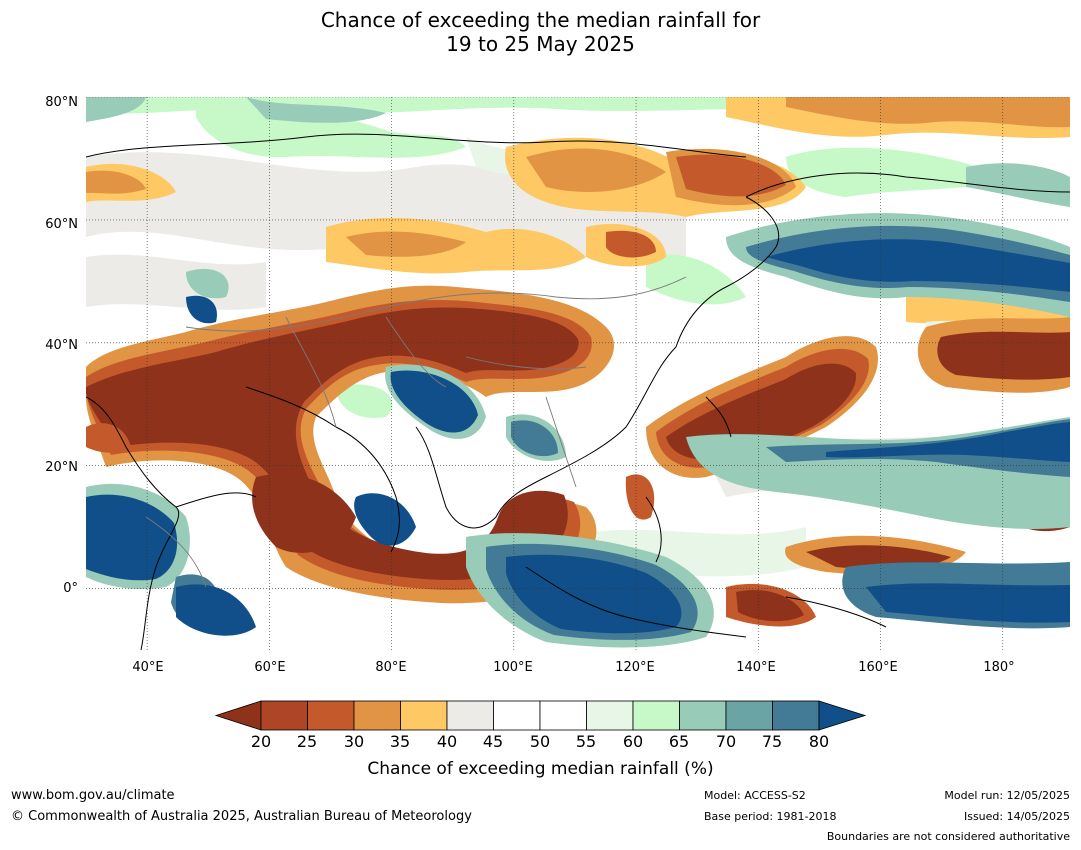  Describe the element at coordinates (400, 741) in the screenshot. I see `colorbar-tick-35: 35` at that location.